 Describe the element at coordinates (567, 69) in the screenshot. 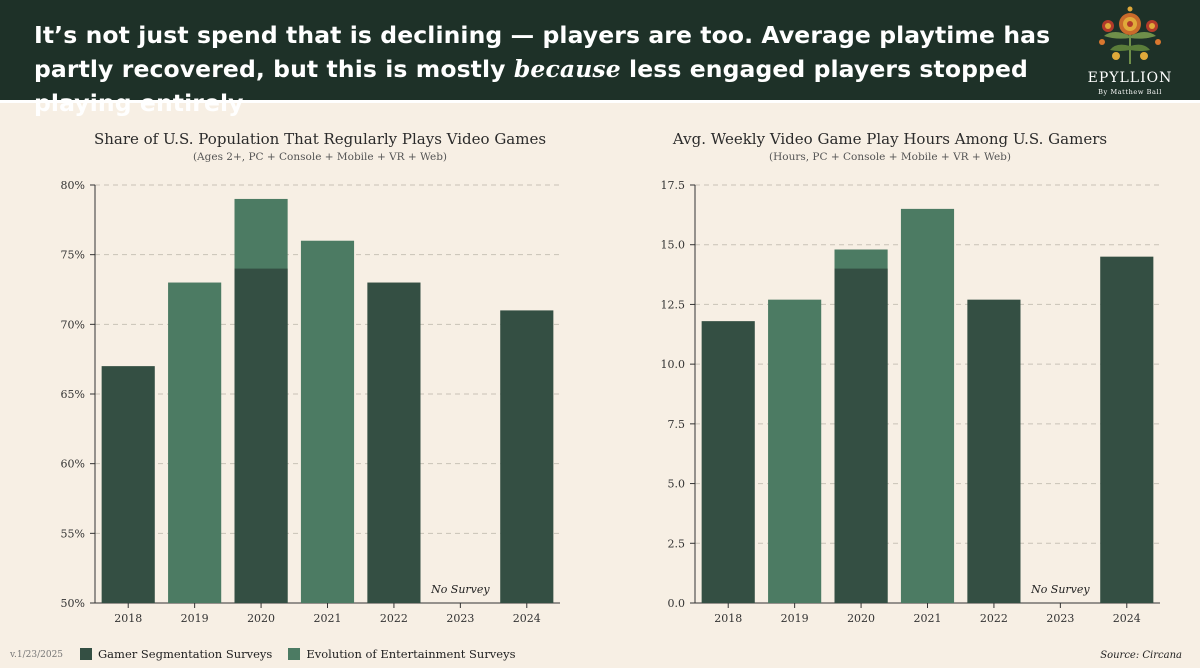

I see `headline-emphasis: because` at that location.